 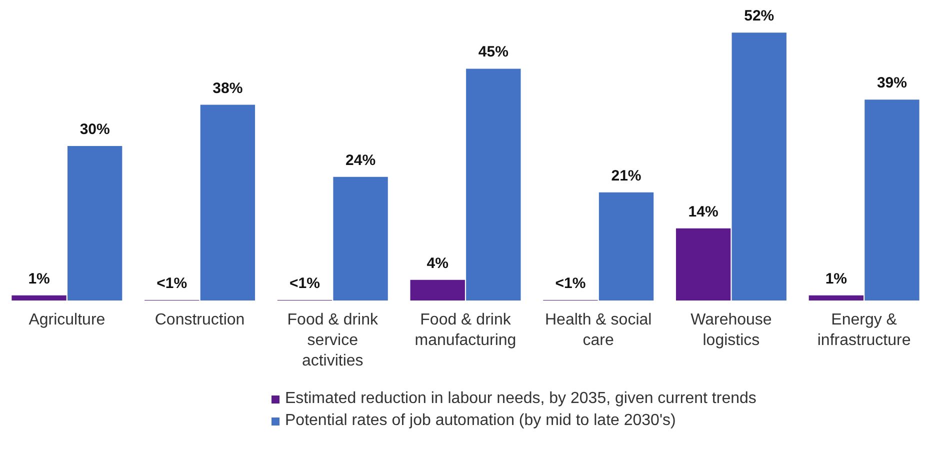 What do you see at coordinates (493, 52) in the screenshot?
I see `data-label: 45%` at bounding box center [493, 52].